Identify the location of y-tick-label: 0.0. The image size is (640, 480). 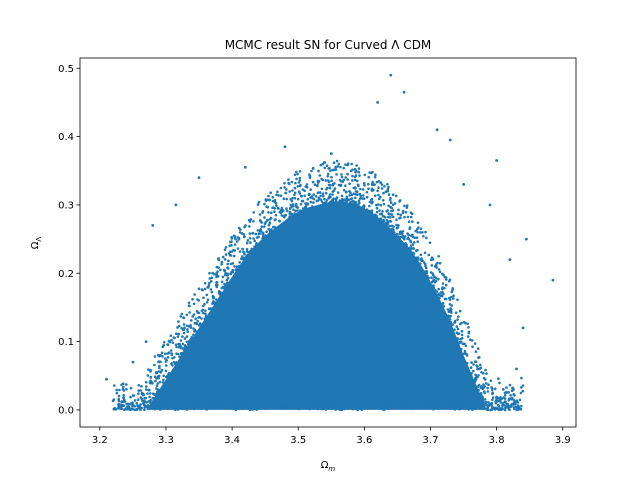
(66, 410).